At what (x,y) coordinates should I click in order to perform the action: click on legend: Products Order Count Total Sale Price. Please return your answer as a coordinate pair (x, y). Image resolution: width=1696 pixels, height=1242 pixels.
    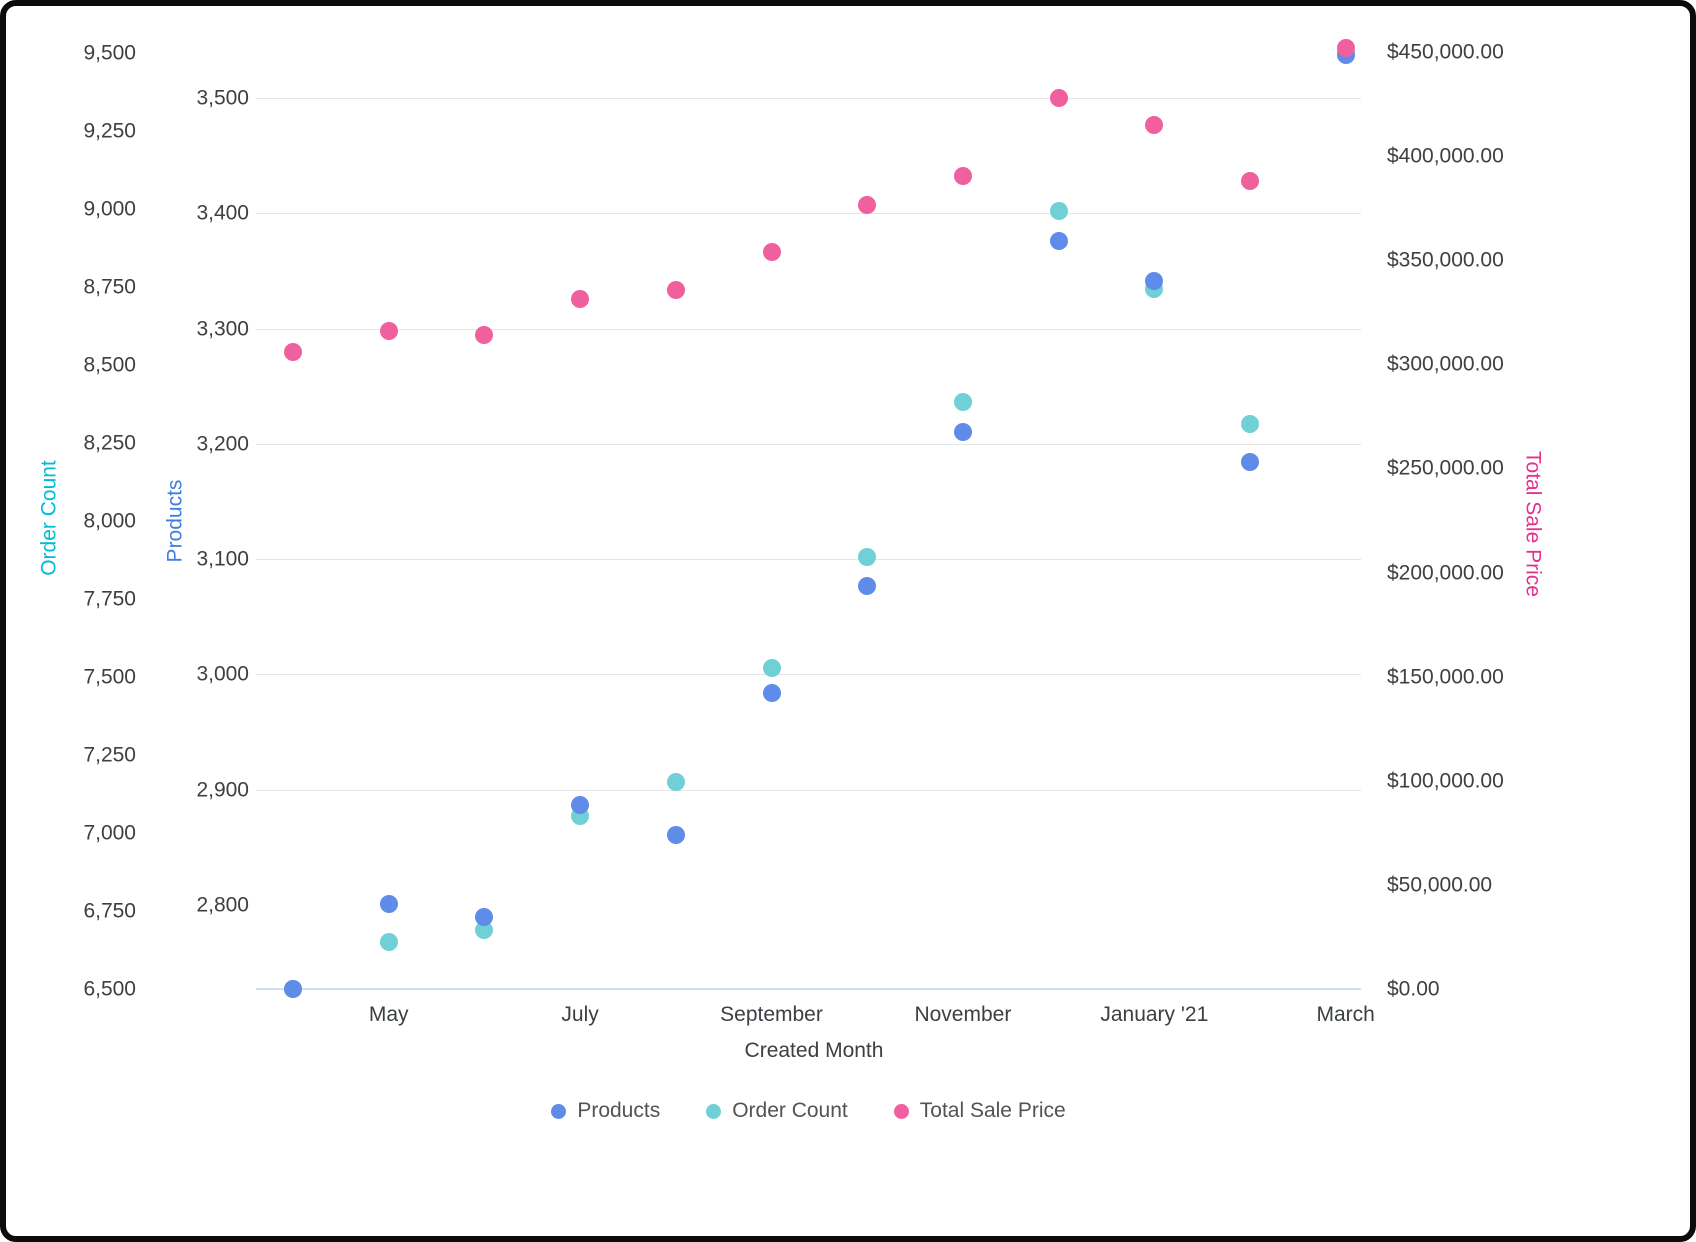
    Looking at the image, I should click on (808, 1111).